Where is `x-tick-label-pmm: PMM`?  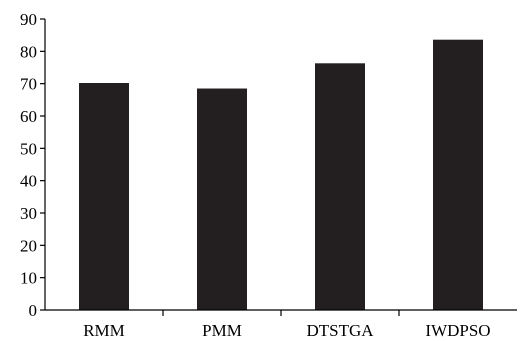
x-tick-label-pmm: PMM is located at coordinates (222, 330).